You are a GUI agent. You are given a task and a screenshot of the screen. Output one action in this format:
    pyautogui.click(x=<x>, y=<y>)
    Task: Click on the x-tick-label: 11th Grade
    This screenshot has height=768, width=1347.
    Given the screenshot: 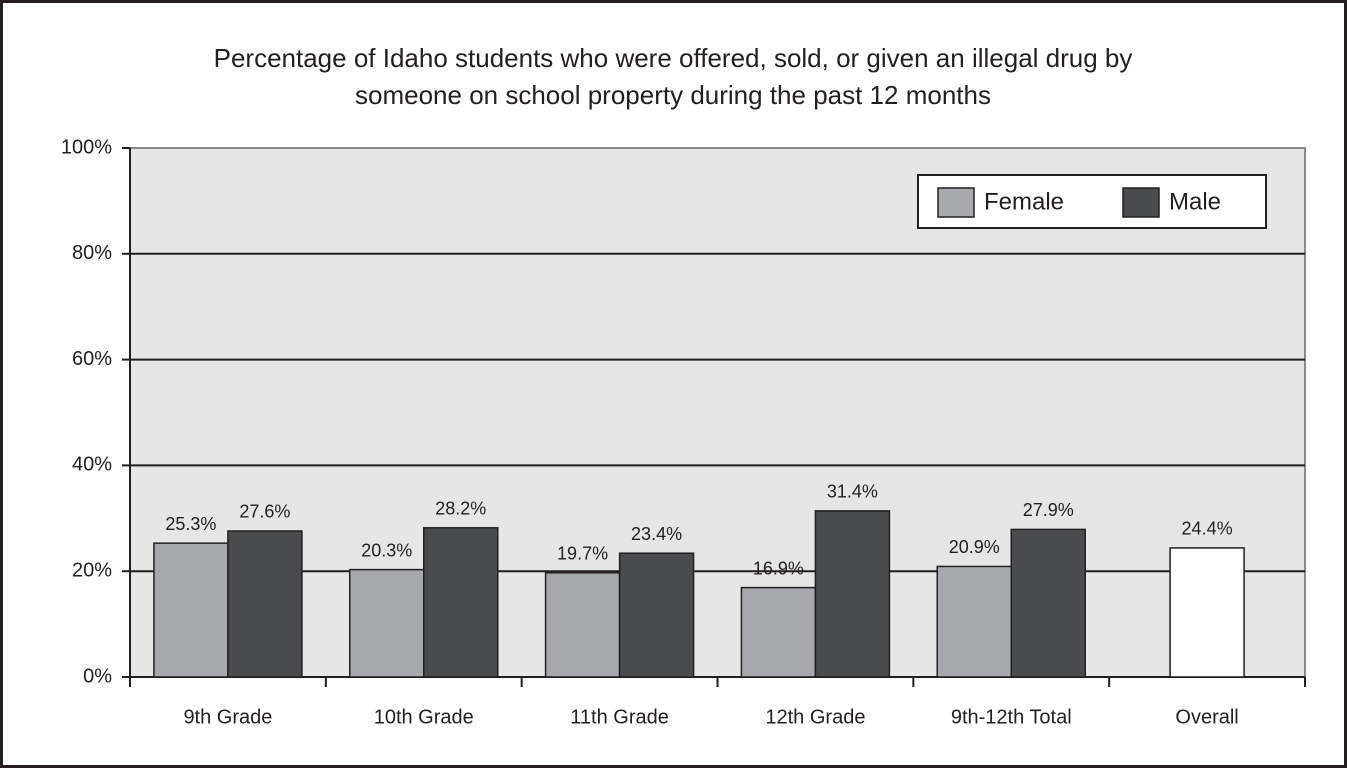 What is the action you would take?
    pyautogui.click(x=619, y=717)
    